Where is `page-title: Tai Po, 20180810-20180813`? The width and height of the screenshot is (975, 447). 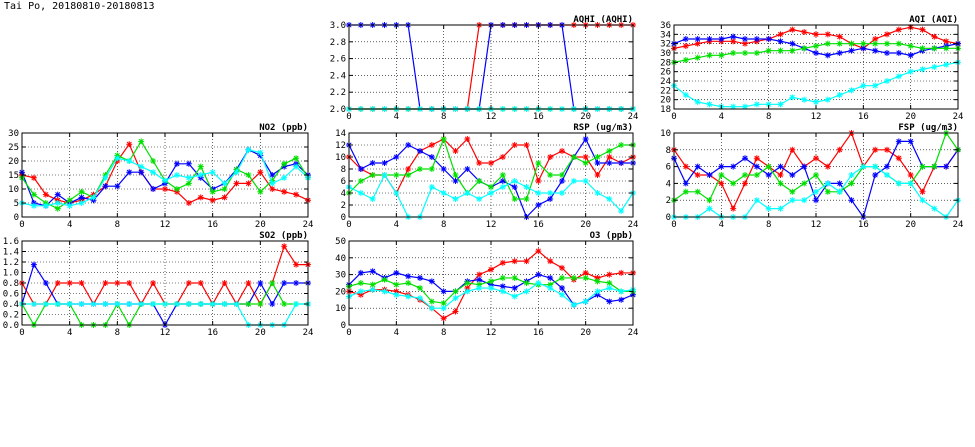 page-title: Tai Po, 20180810-20180813 is located at coordinates (79, 6).